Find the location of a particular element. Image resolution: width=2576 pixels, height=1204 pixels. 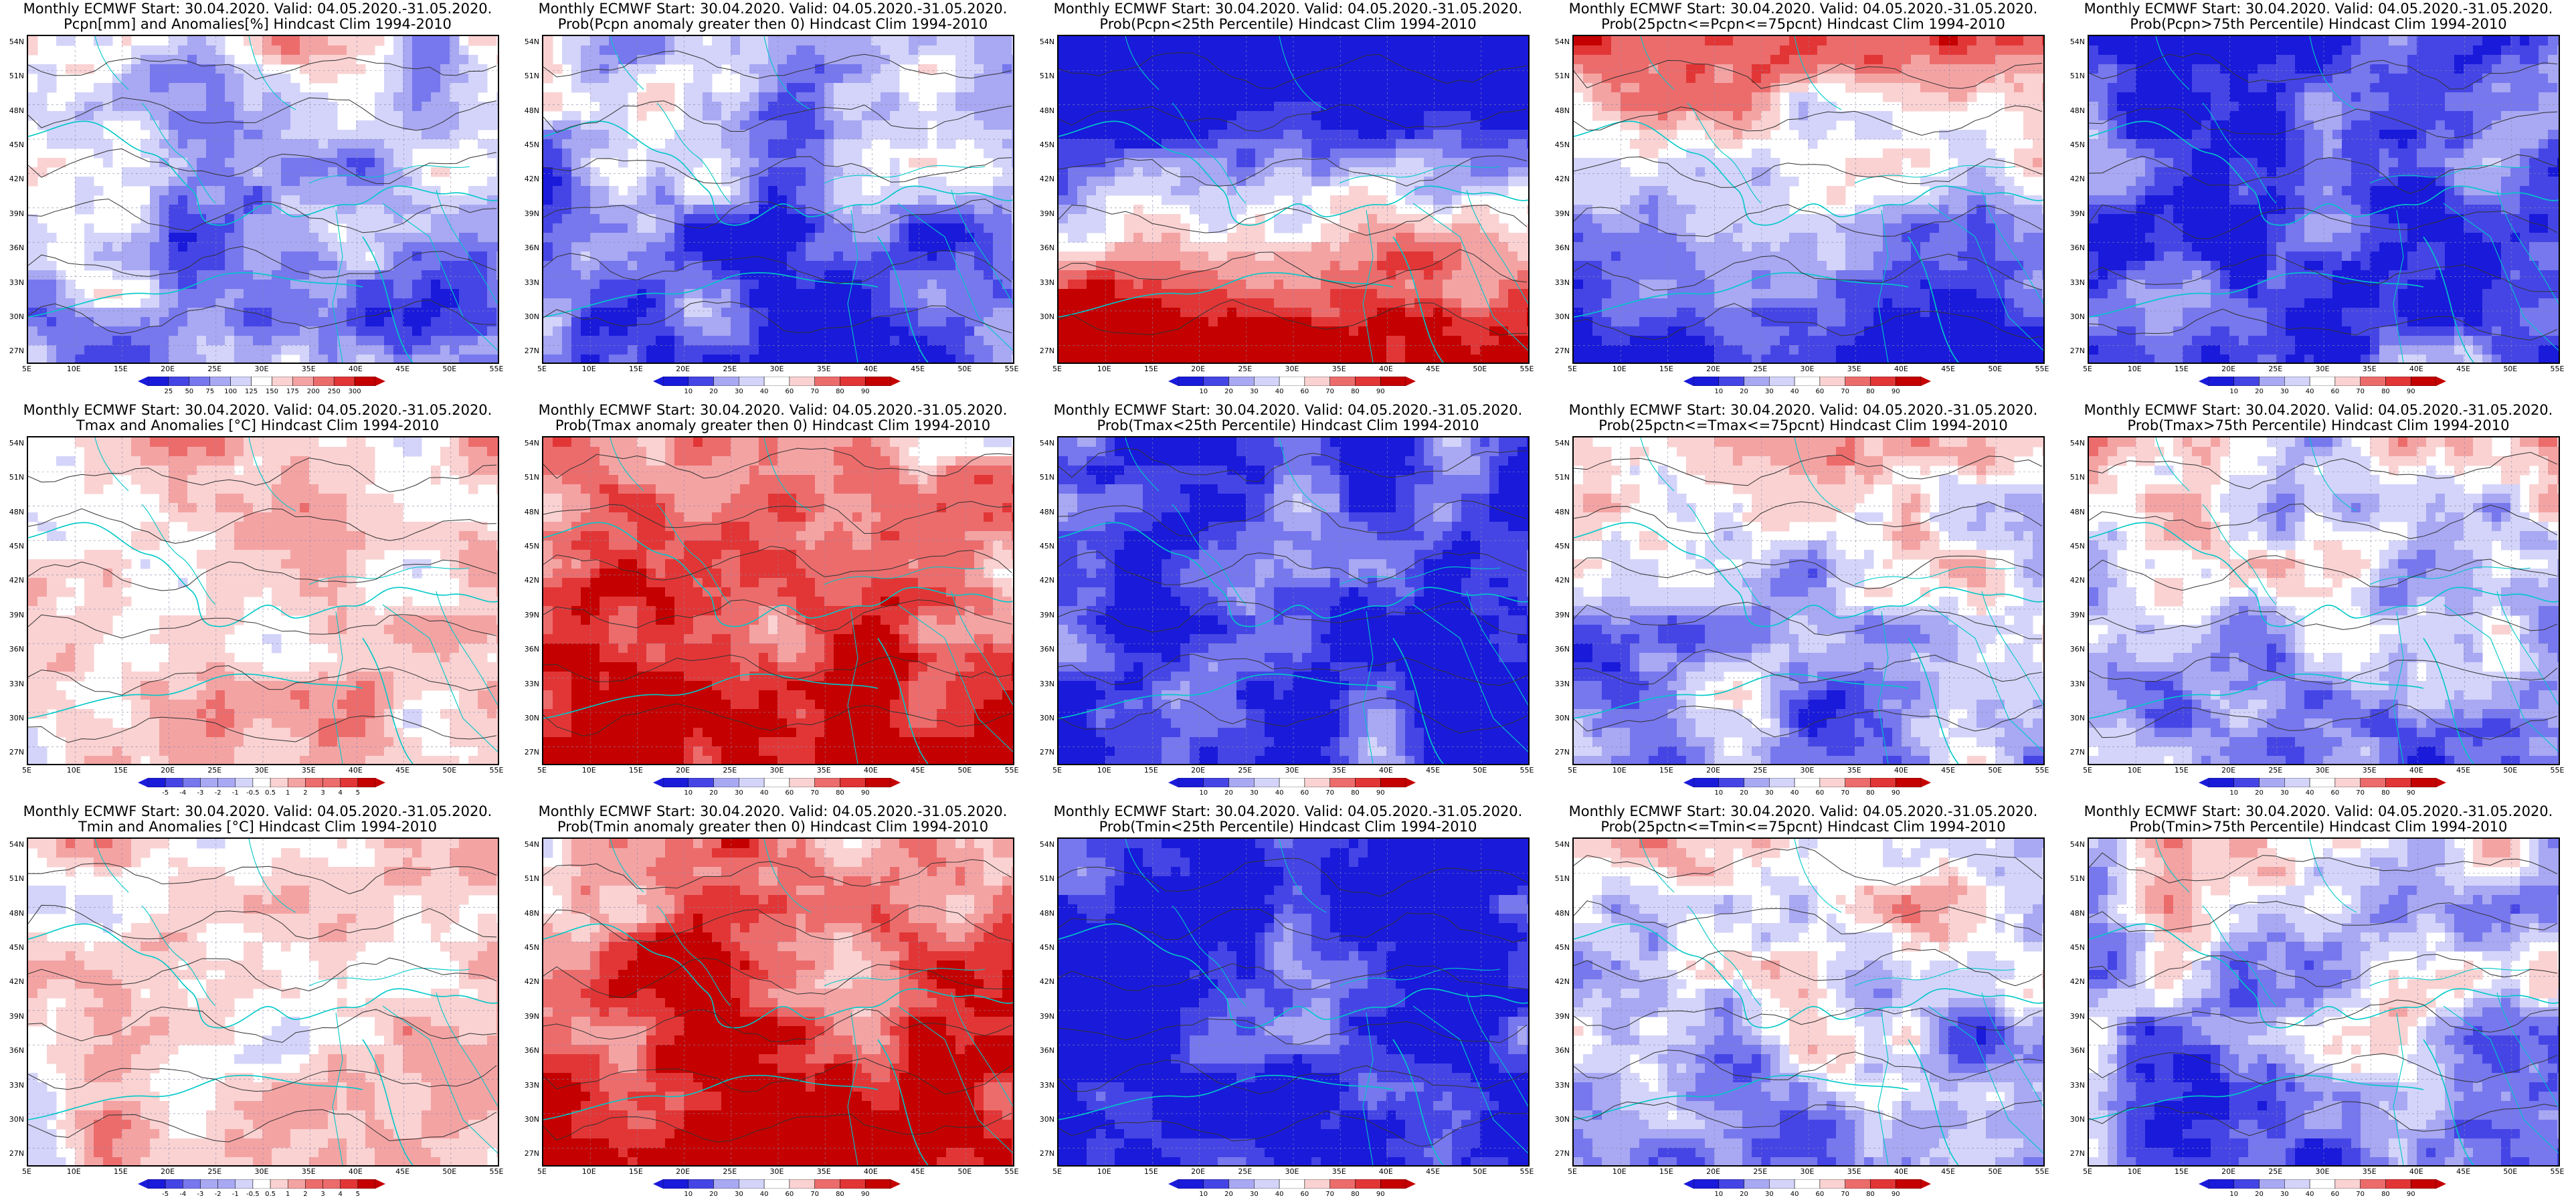

map-field is located at coordinates (778, 1002).